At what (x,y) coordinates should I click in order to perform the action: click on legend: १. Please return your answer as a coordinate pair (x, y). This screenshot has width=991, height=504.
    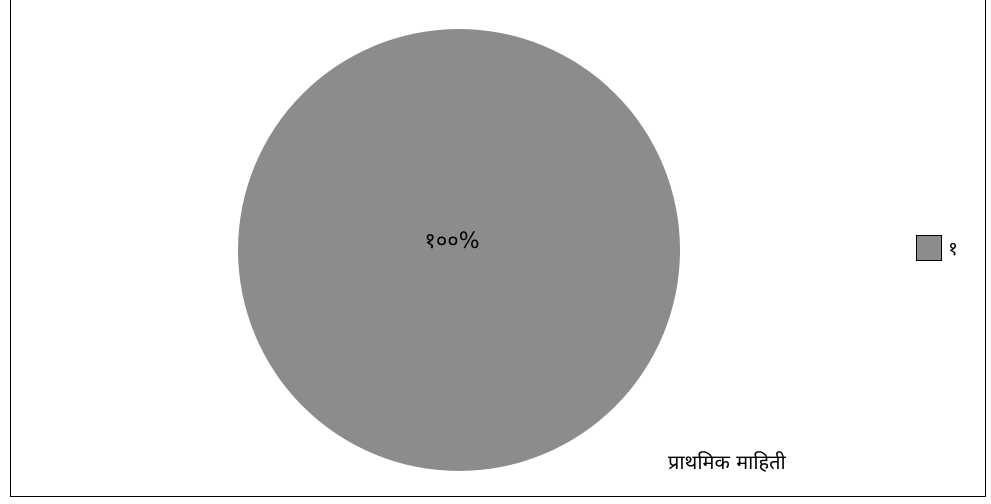
    Looking at the image, I should click on (937, 248).